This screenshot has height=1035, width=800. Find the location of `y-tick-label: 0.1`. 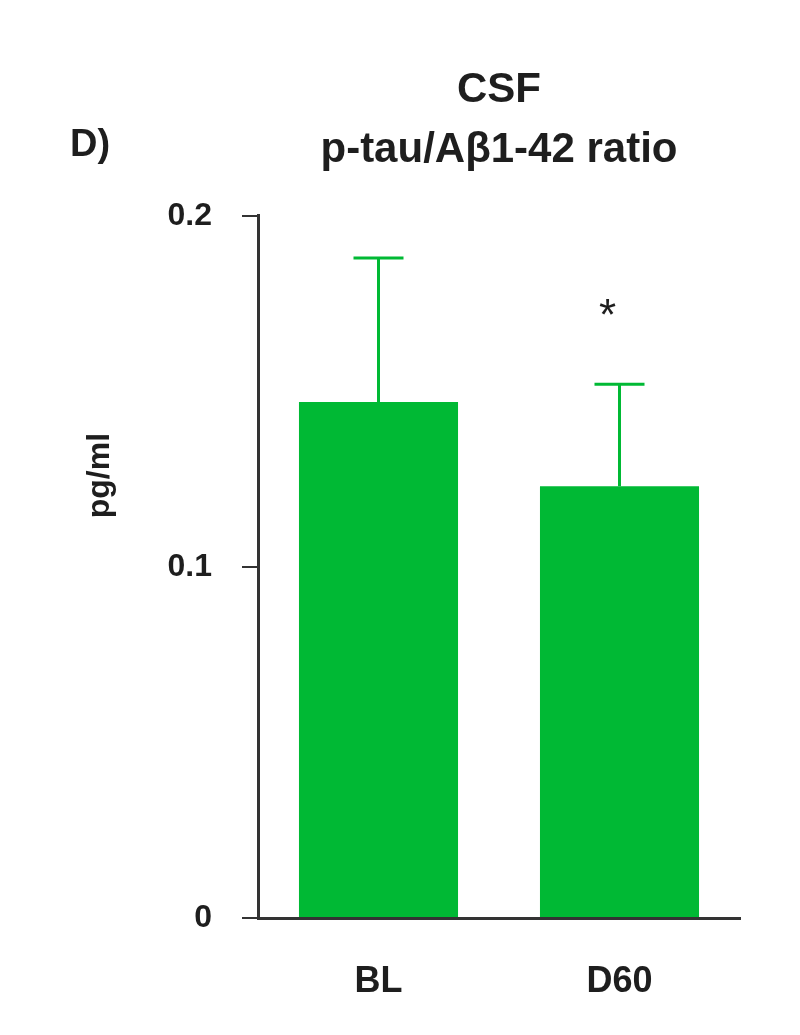

y-tick-label: 0.1 is located at coordinates (189, 564).